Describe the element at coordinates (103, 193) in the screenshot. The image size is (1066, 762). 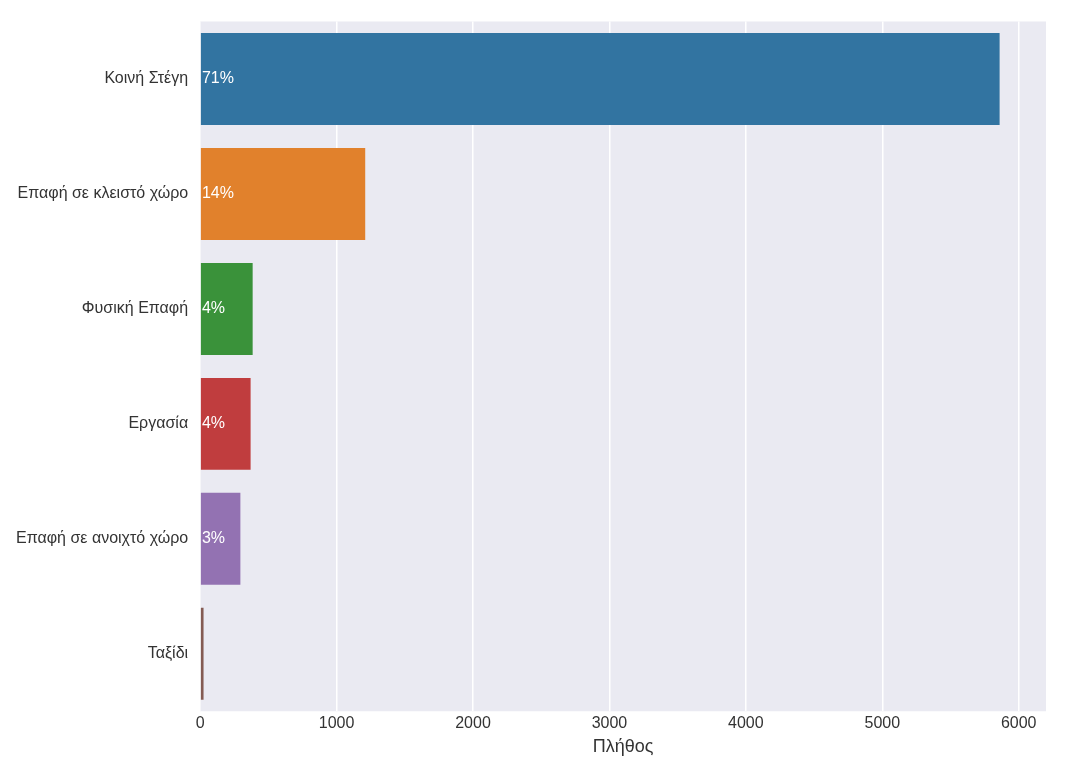
I see `y-tick-label: Επαφή σε κλειστό χώρο` at that location.